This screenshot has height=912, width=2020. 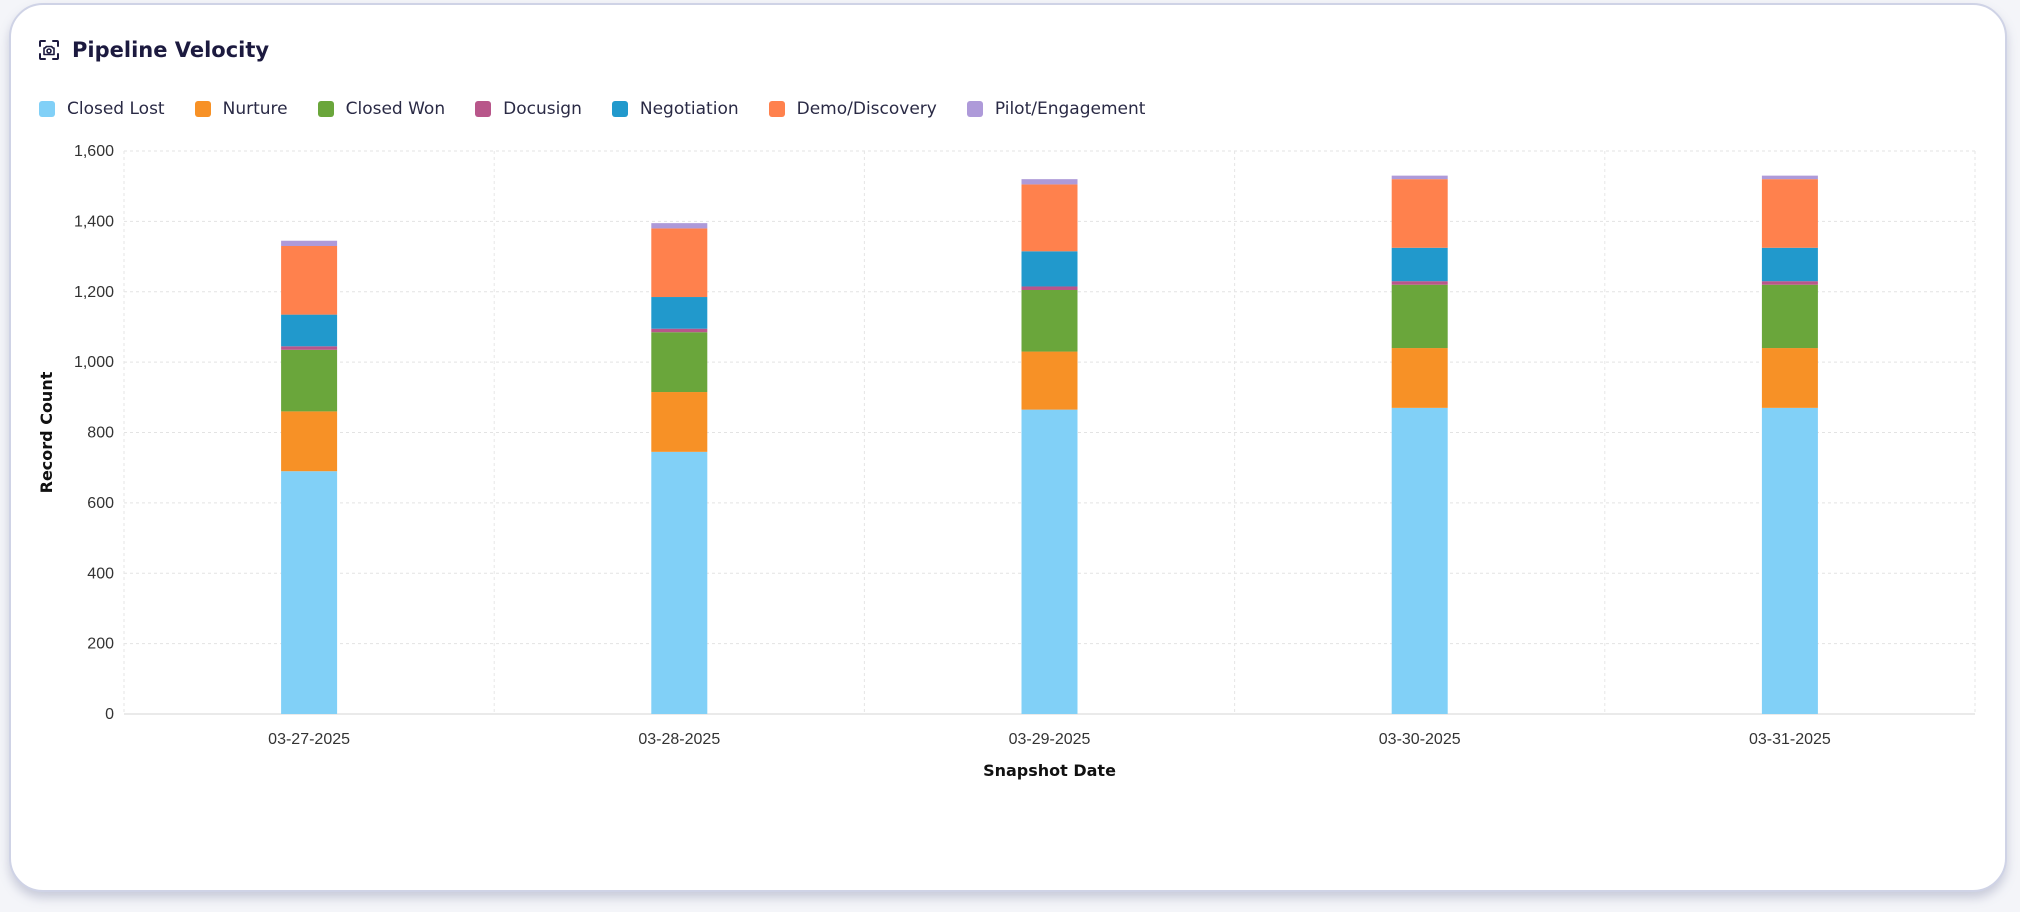 What do you see at coordinates (116, 109) in the screenshot?
I see `legend-label: Closed Lost` at bounding box center [116, 109].